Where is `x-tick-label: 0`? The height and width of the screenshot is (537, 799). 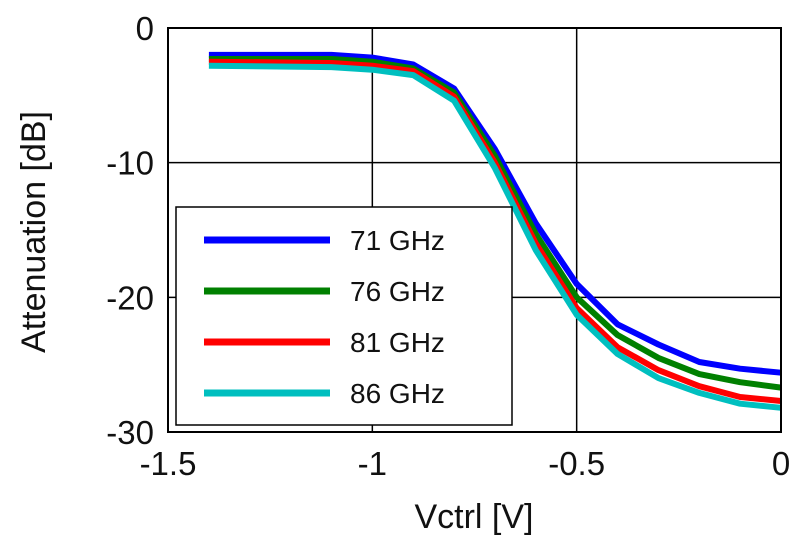
x-tick-label: 0 is located at coordinates (781, 463).